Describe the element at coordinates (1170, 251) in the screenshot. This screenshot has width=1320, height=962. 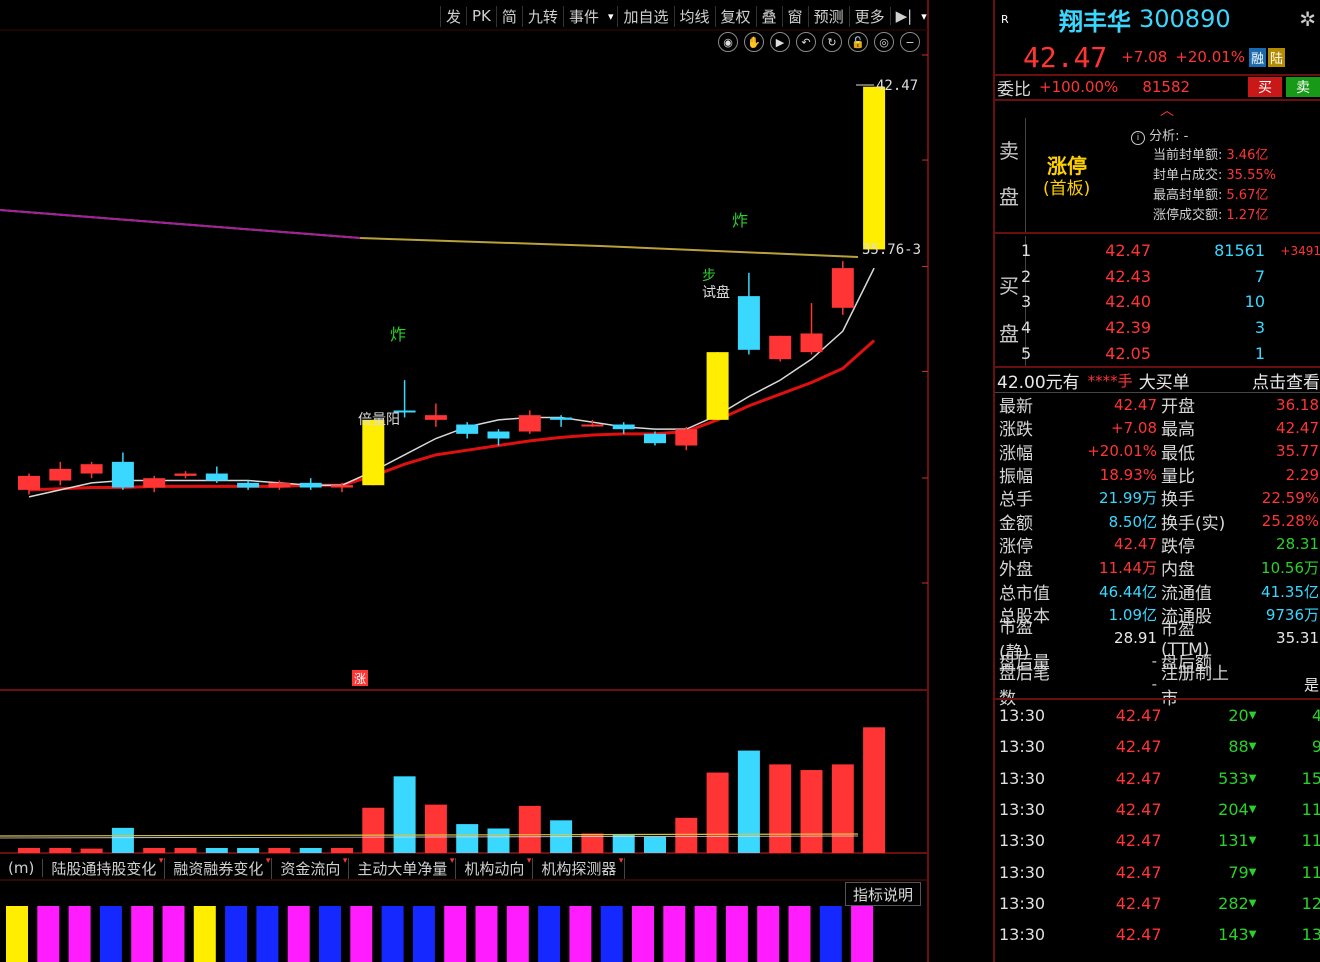
I see `bid-row: 1 42.47 81561 +3491` at that location.